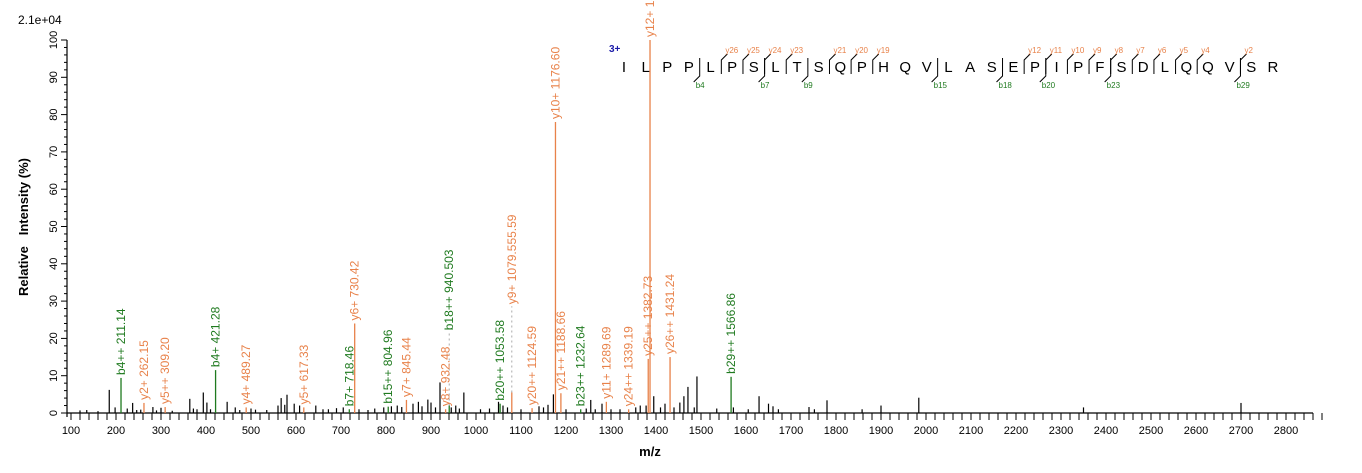 The width and height of the screenshot is (1362, 473). Describe the element at coordinates (431, 431) in the screenshot. I see `x-tick-label: 900` at that location.